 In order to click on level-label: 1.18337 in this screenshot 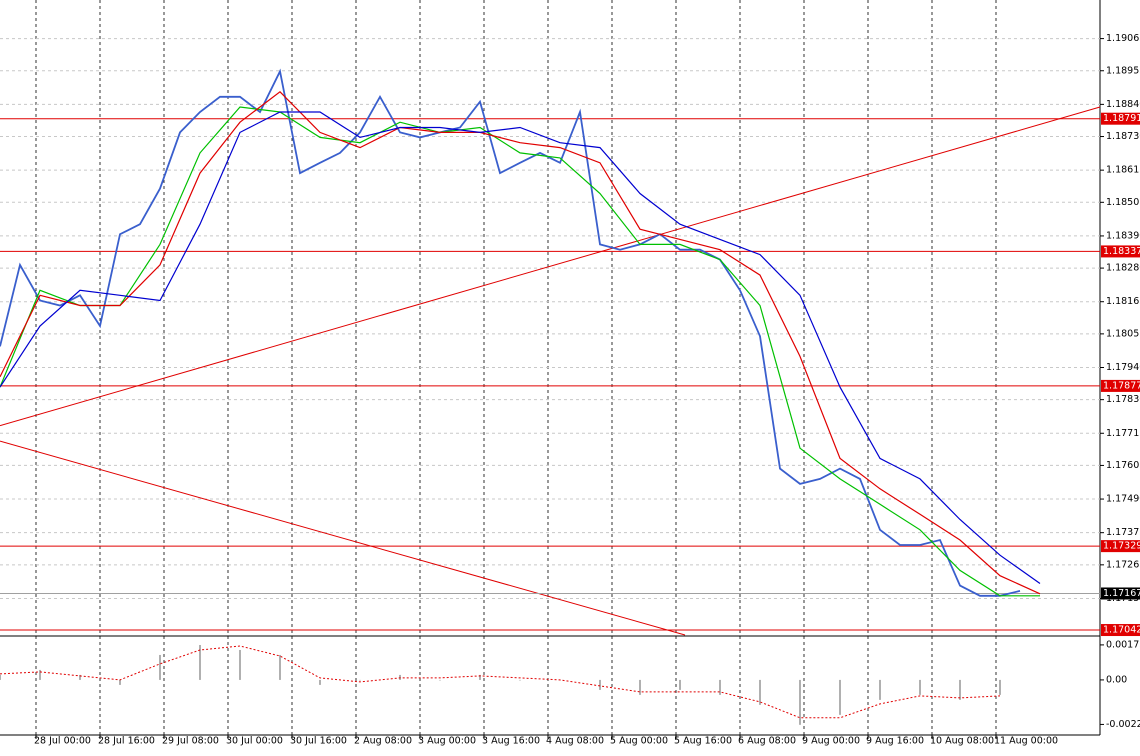, I will do `click(1121, 251)`.